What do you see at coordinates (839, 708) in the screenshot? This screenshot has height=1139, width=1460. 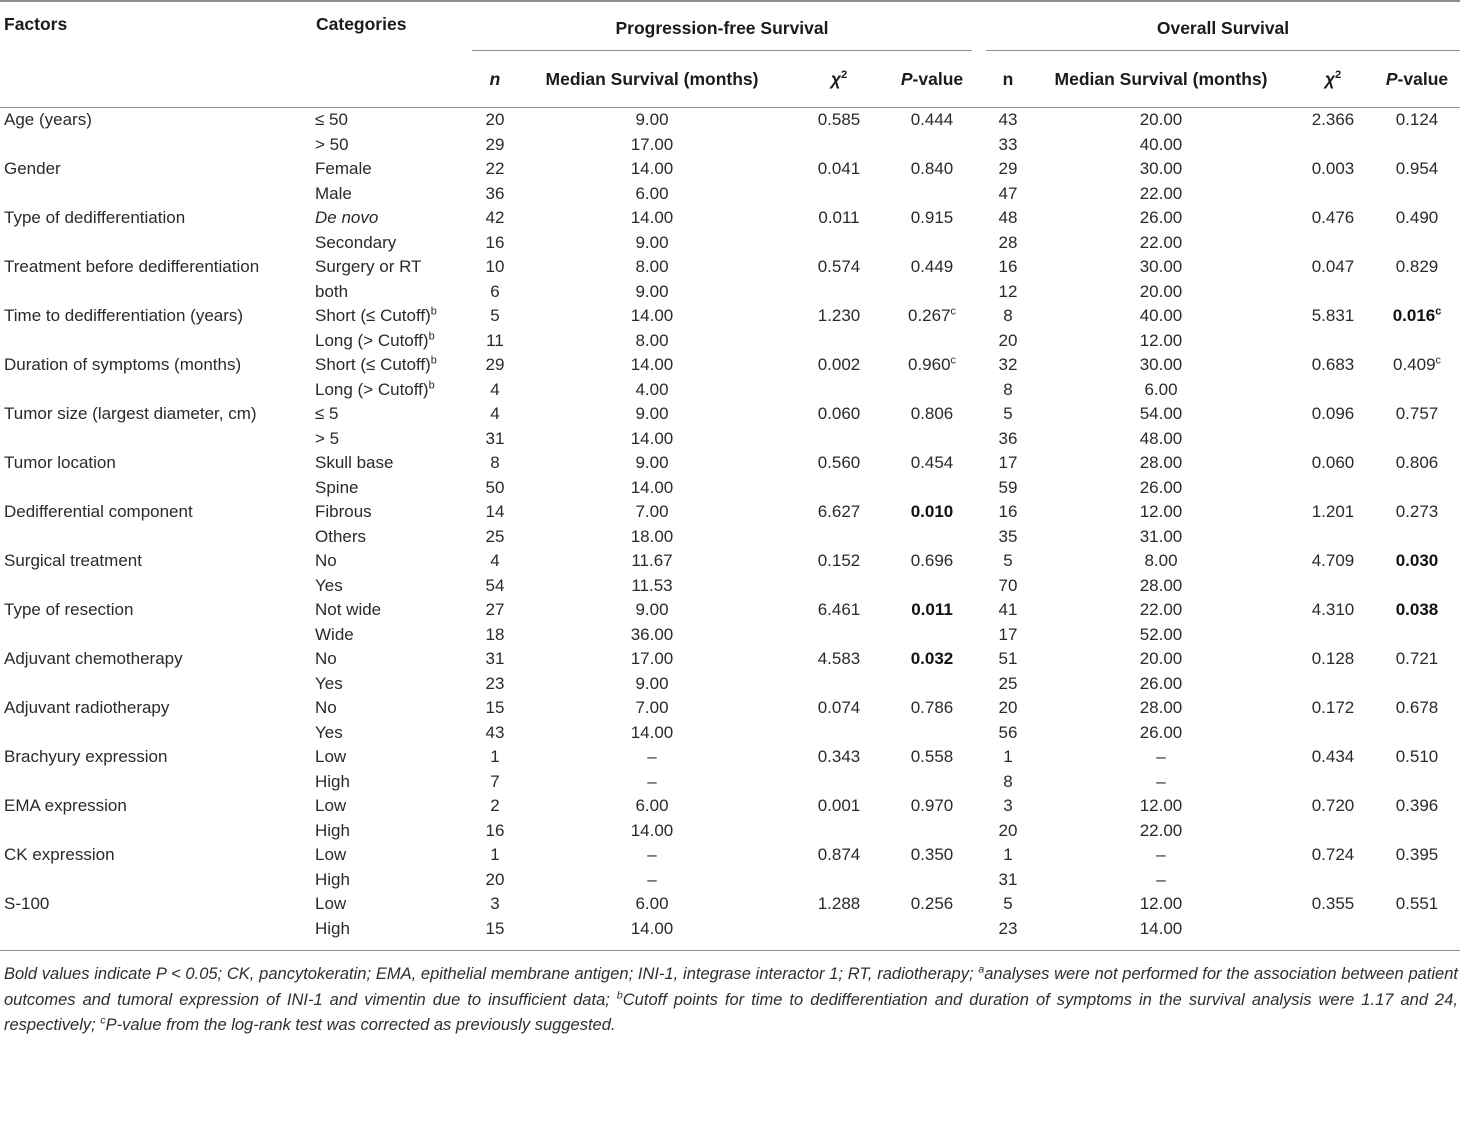 I see `pfs-chi-square-cell: 0.074` at bounding box center [839, 708].